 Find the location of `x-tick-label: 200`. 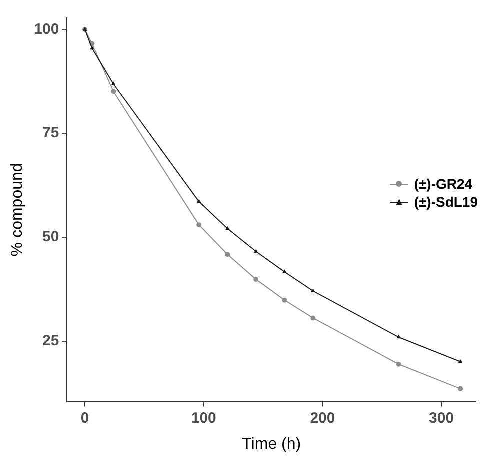

x-tick-label: 200 is located at coordinates (323, 418).